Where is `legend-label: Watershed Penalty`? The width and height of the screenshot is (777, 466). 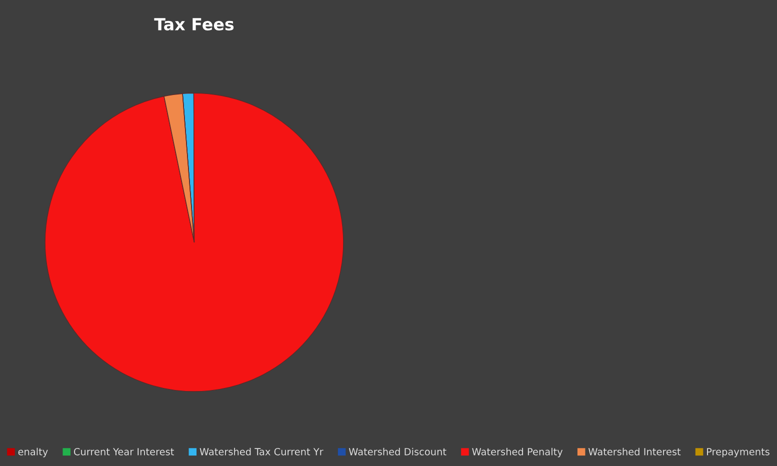 legend-label: Watershed Penalty is located at coordinates (517, 453).